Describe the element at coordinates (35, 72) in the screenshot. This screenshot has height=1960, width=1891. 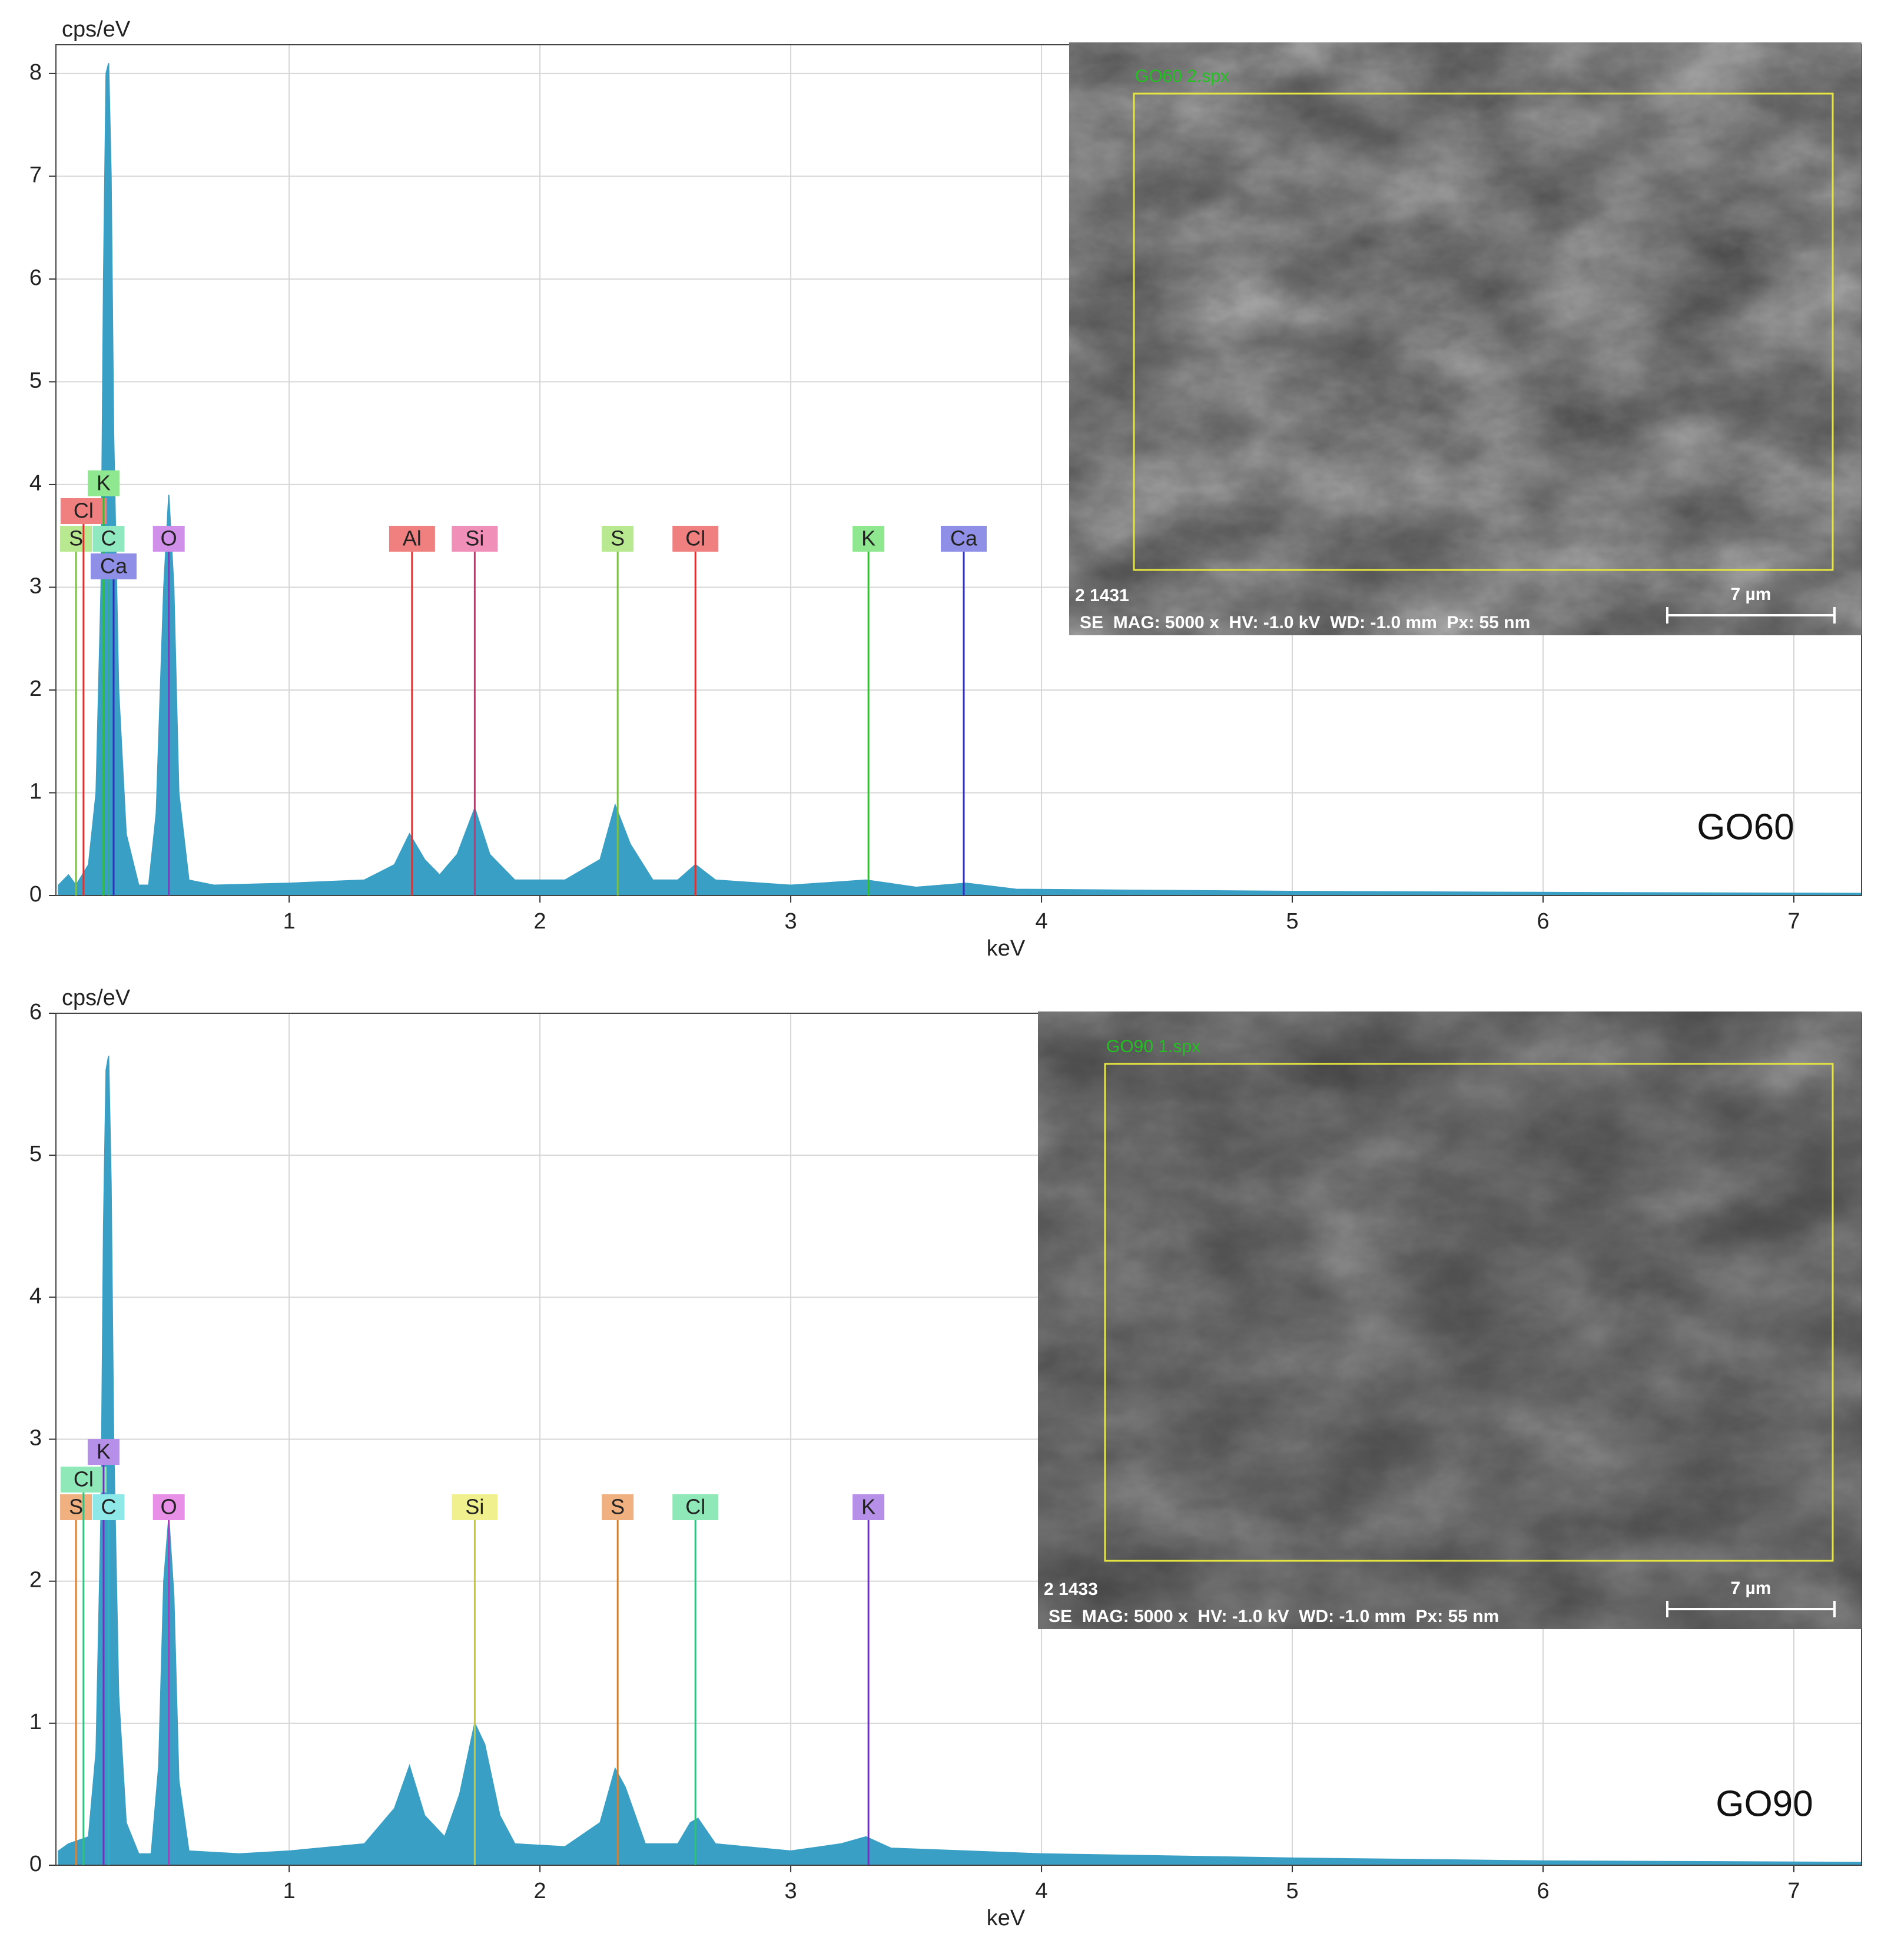
I see `y-tick-label: 8` at that location.